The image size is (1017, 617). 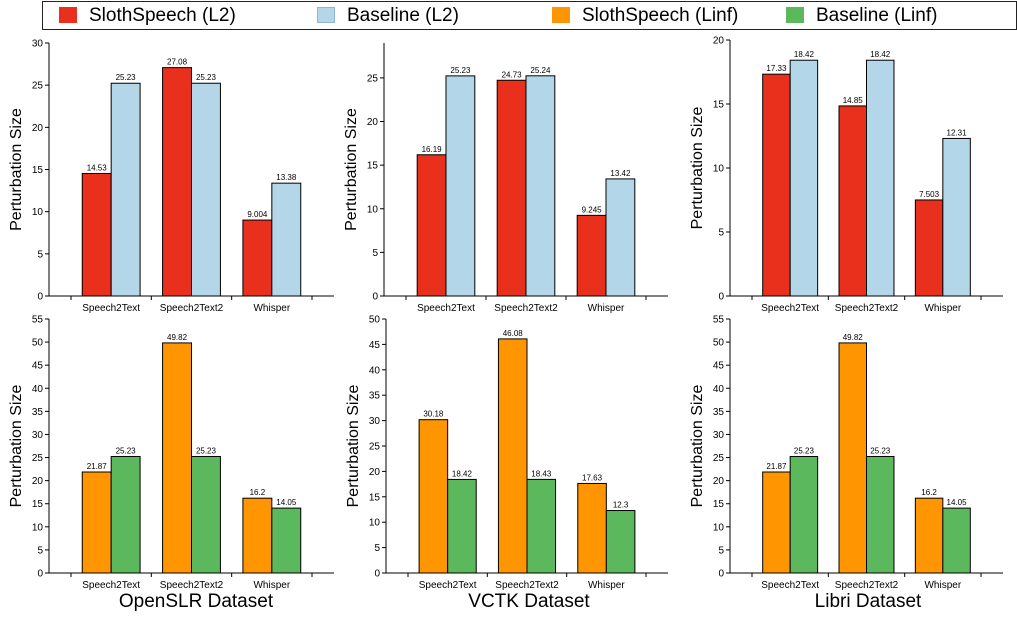 I want to click on dataset-title-openslr: OpenSLR Dataset, so click(x=196, y=601).